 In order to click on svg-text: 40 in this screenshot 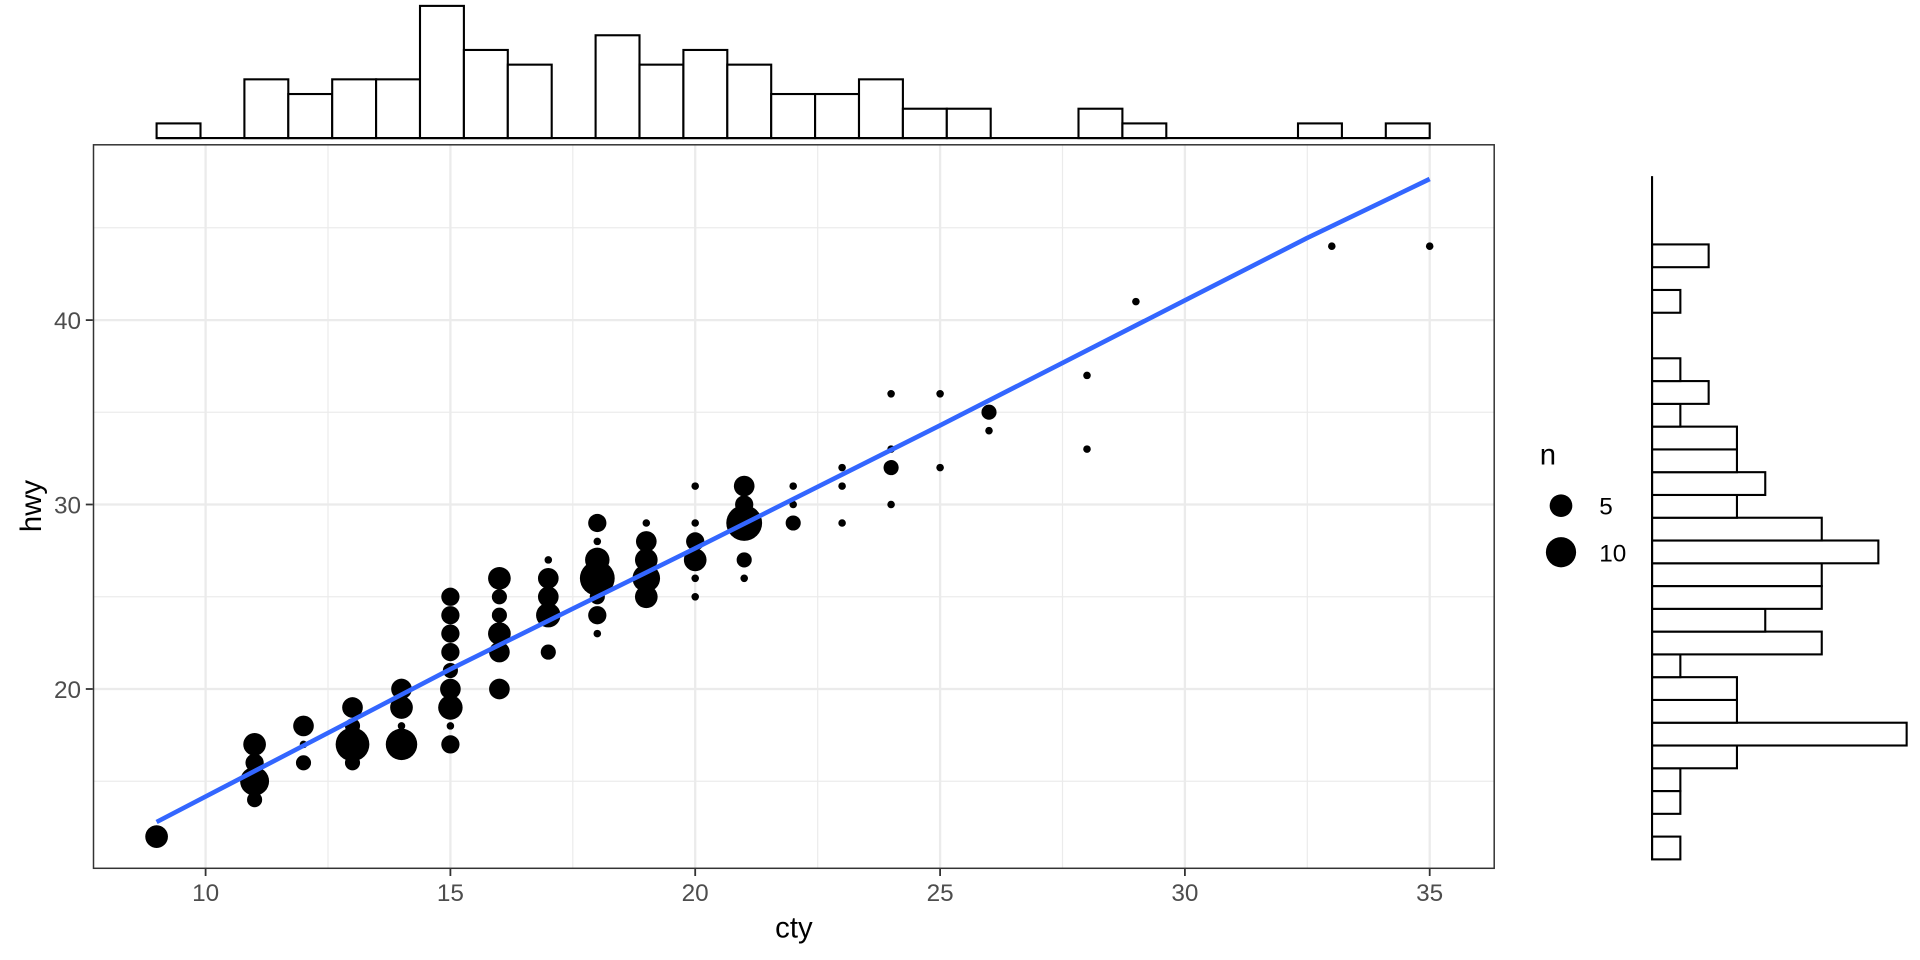, I will do `click(67, 321)`.